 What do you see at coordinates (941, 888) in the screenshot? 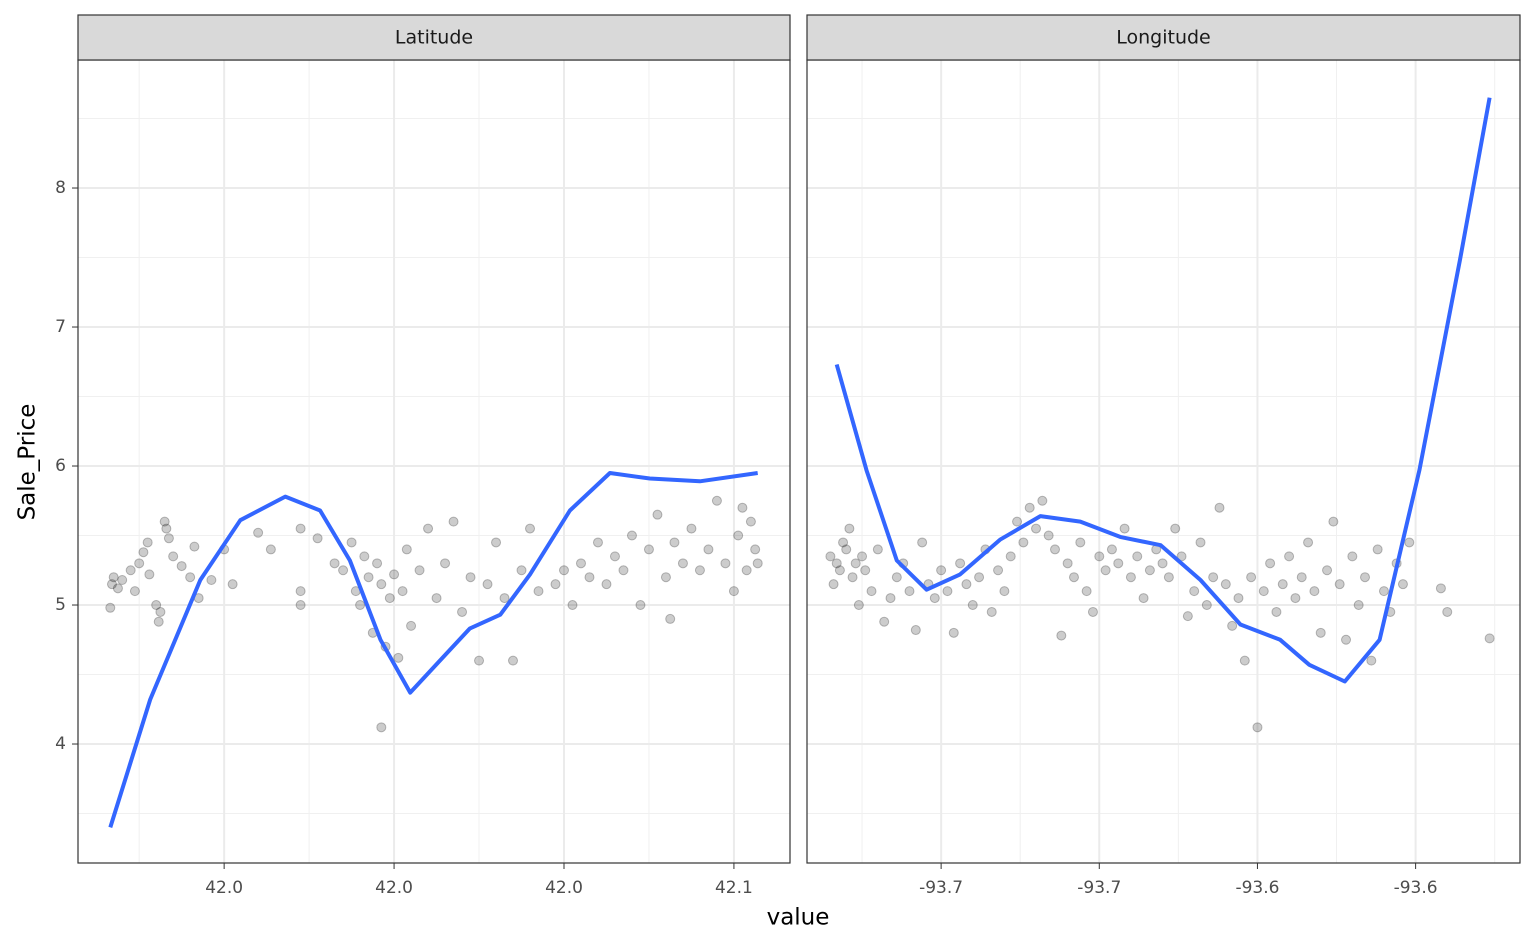
I see `x-tick-label: -93.7` at bounding box center [941, 888].